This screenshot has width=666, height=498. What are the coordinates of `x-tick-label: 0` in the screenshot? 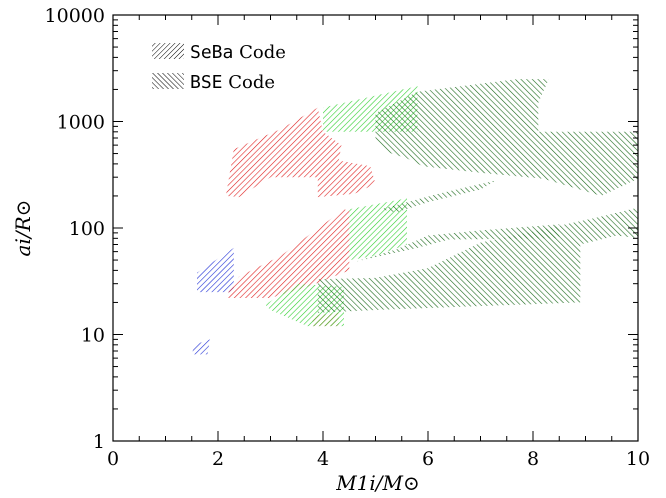 It's located at (113, 459).